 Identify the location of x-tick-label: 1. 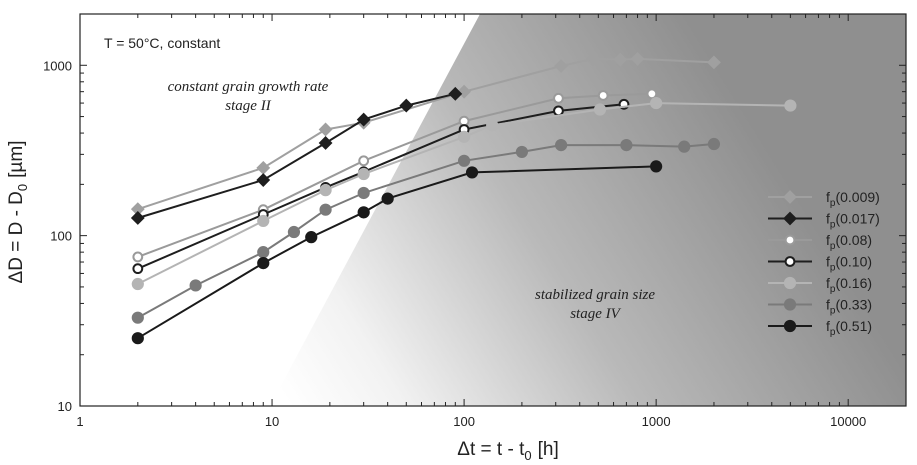
(79, 421).